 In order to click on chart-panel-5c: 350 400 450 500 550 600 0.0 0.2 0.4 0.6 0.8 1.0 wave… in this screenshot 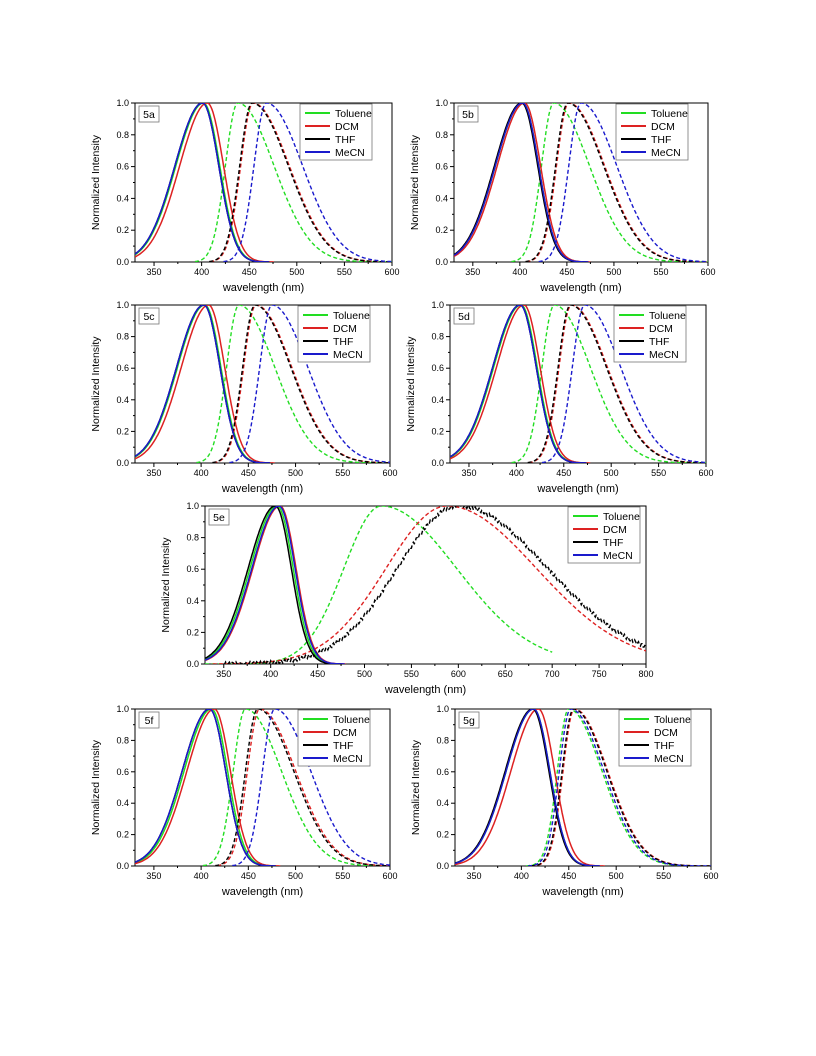, I will do `click(244, 397)`.